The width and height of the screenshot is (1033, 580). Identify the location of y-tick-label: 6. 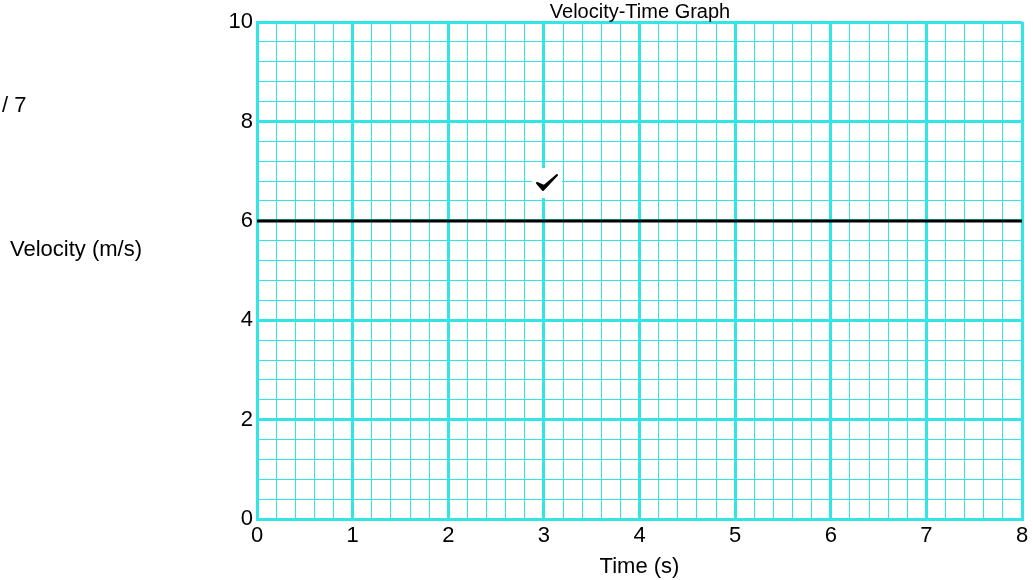
(246, 219).